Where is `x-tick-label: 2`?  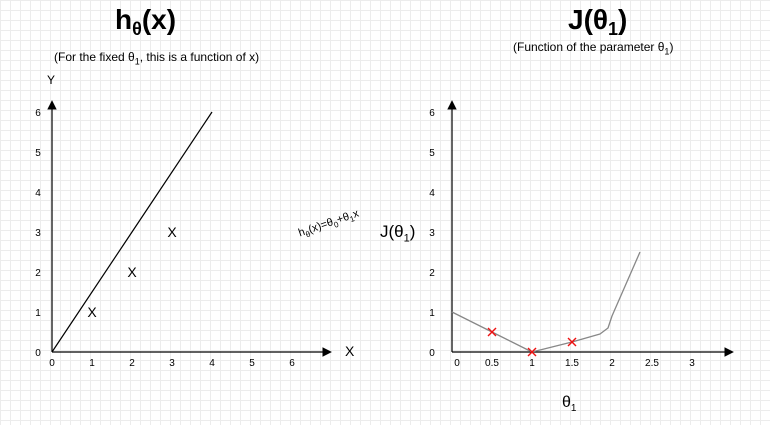 x-tick-label: 2 is located at coordinates (132, 363).